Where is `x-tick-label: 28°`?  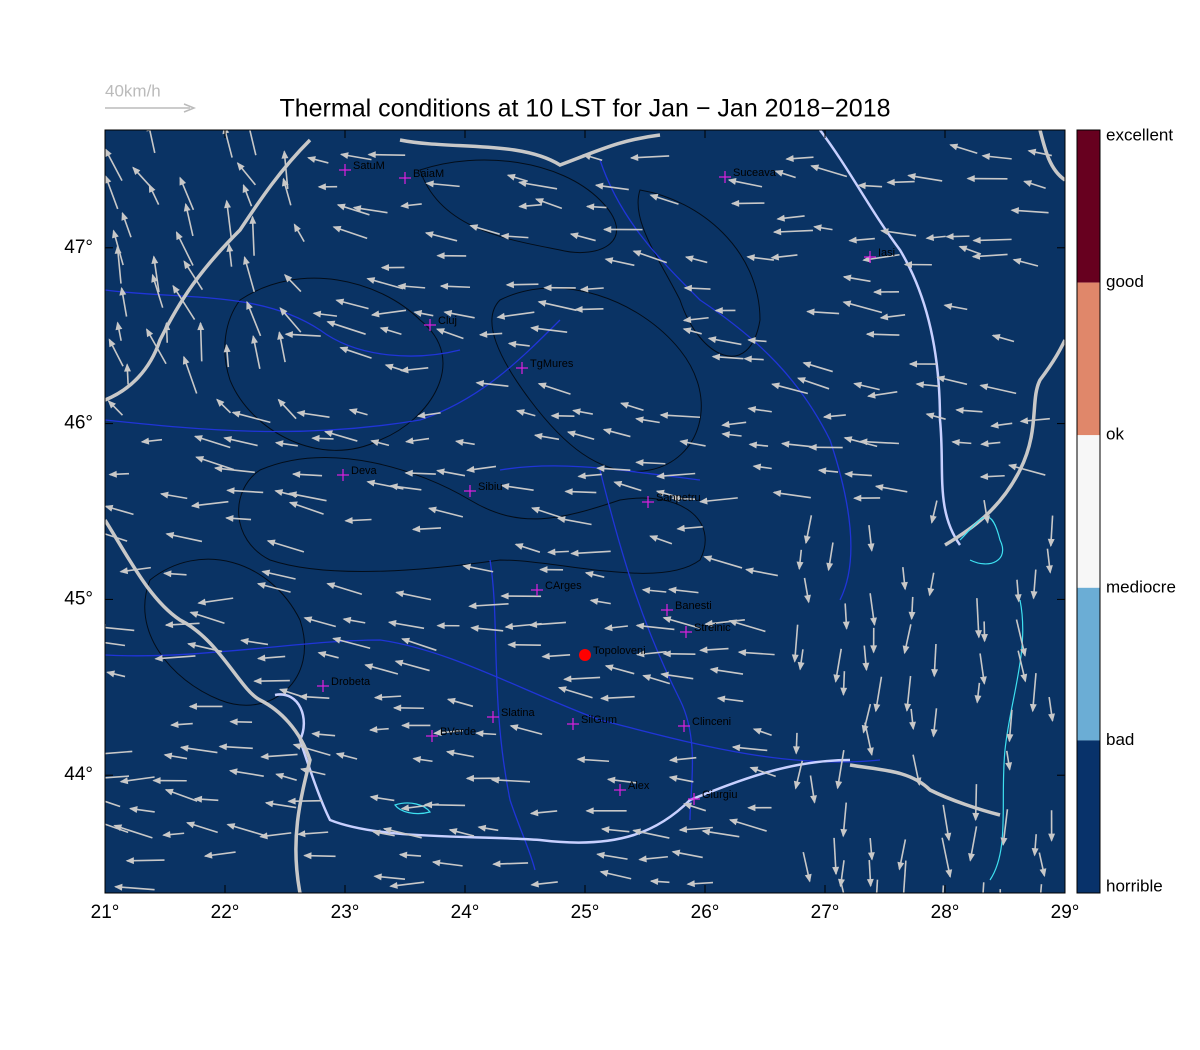
x-tick-label: 28° is located at coordinates (945, 912).